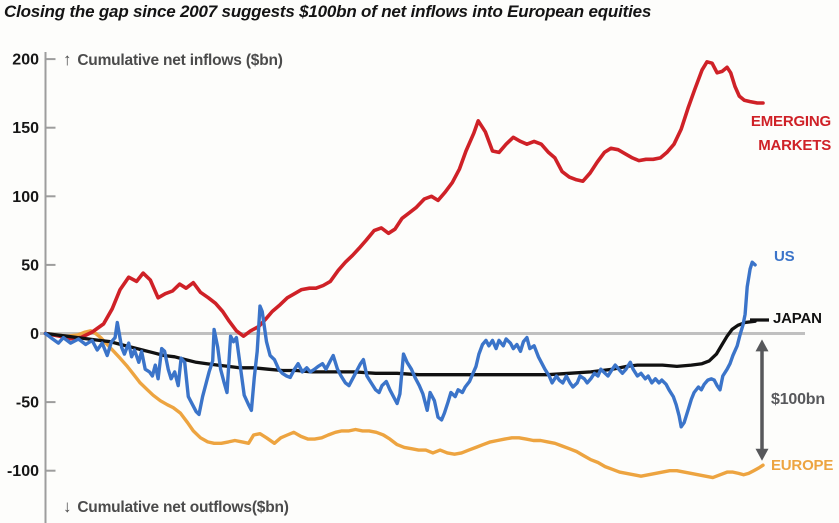 This screenshot has width=839, height=523. What do you see at coordinates (23, 471) in the screenshot?
I see `y-tick-label: -100` at bounding box center [23, 471].